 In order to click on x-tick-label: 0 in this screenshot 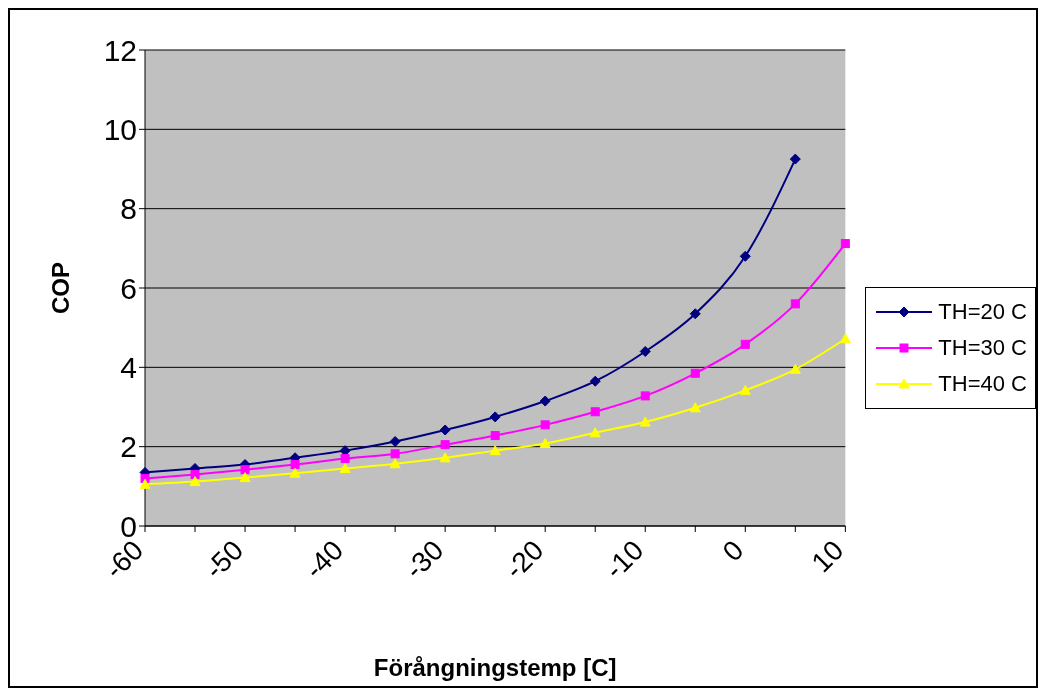, I will do `click(733, 551)`.